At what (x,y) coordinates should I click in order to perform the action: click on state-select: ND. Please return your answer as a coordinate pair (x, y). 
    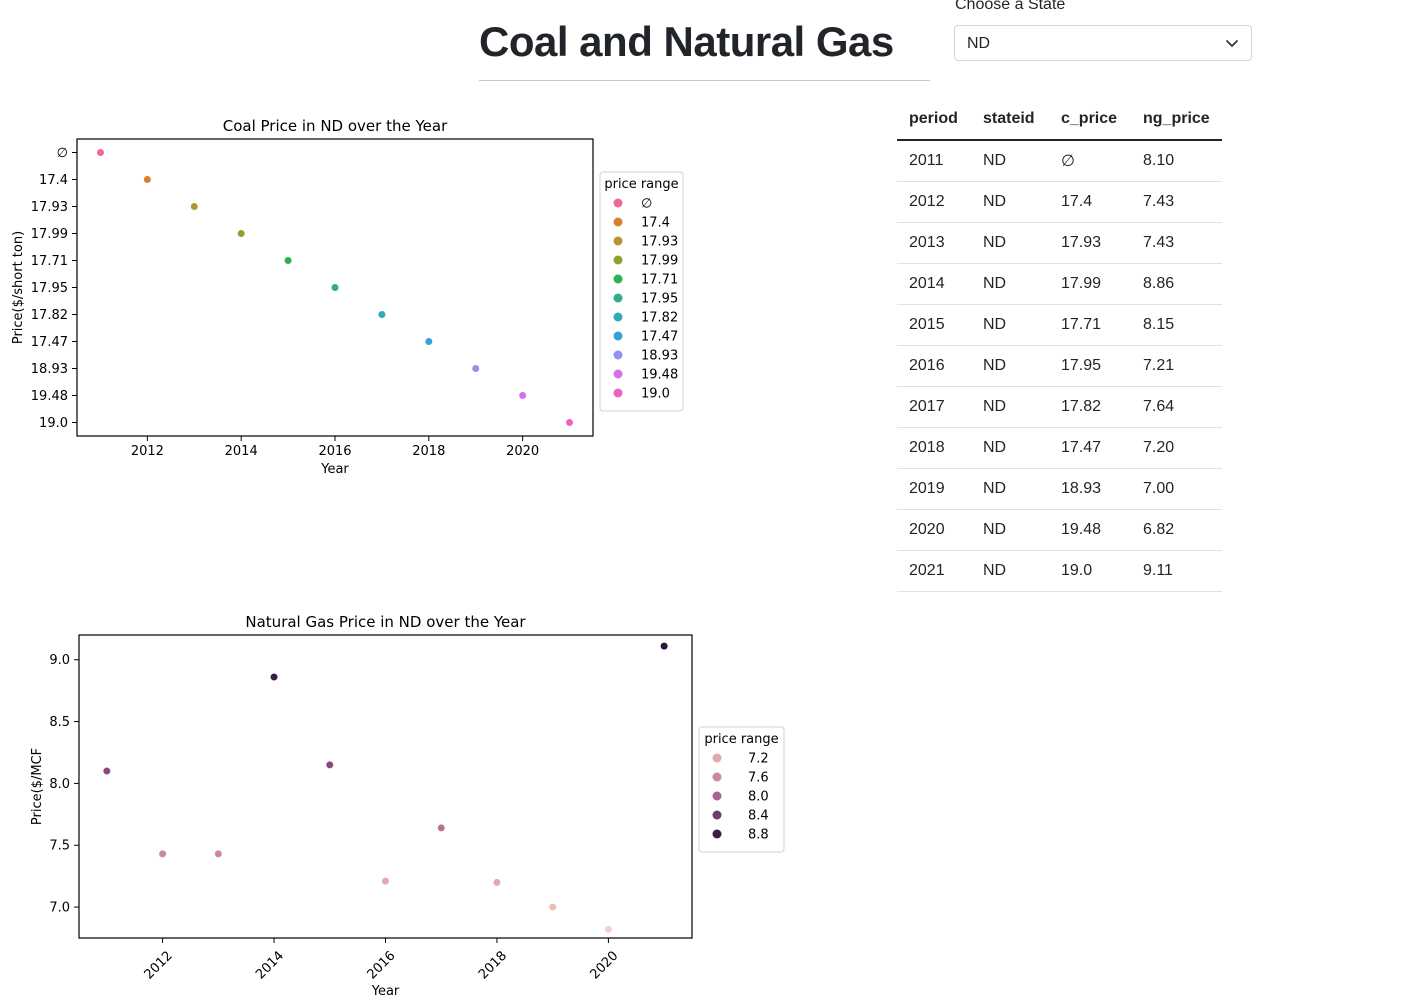
    Looking at the image, I should click on (1103, 43).